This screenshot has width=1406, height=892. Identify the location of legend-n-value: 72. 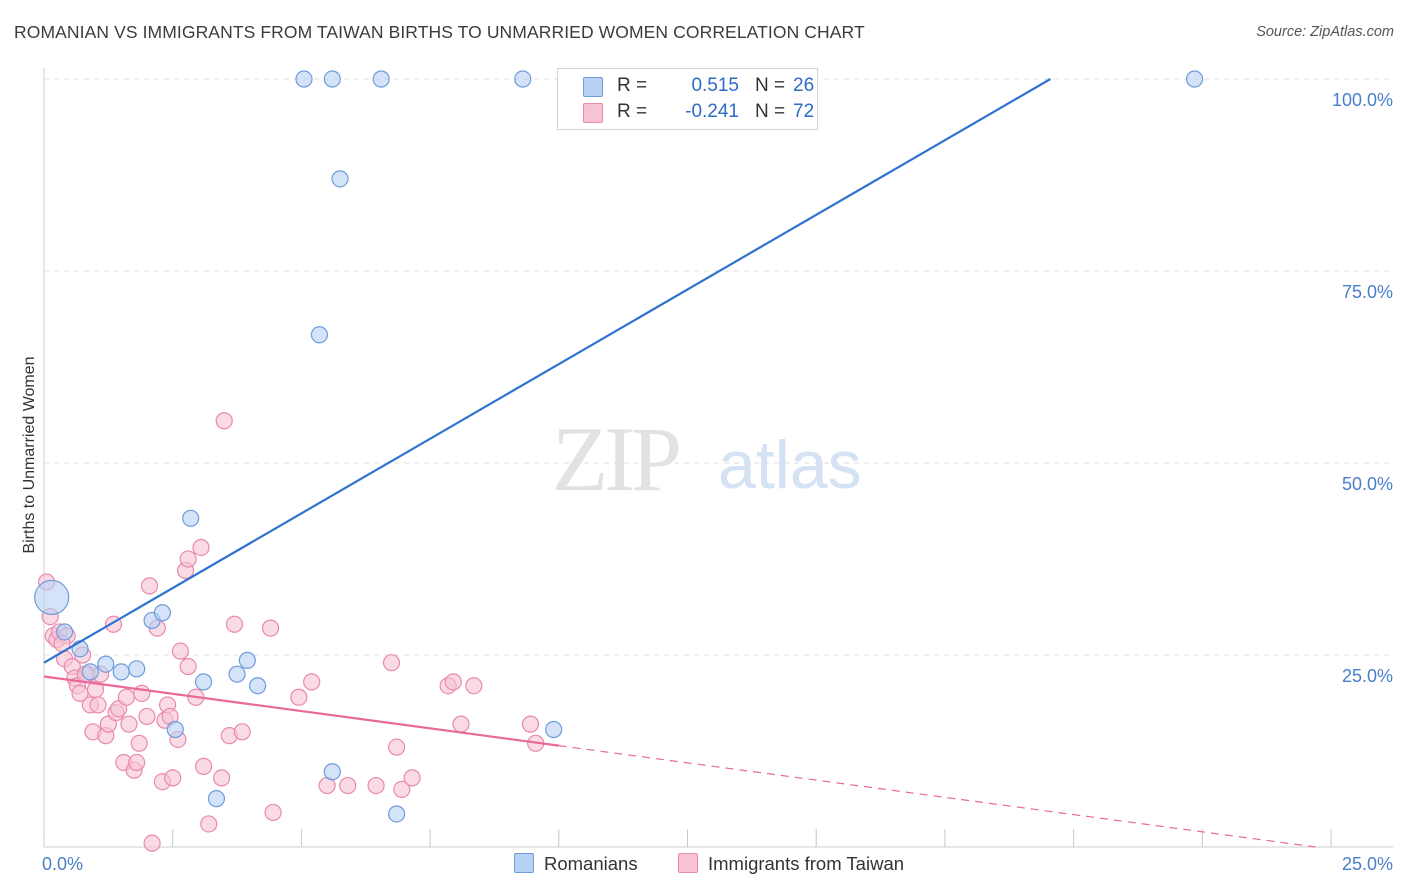
(804, 111).